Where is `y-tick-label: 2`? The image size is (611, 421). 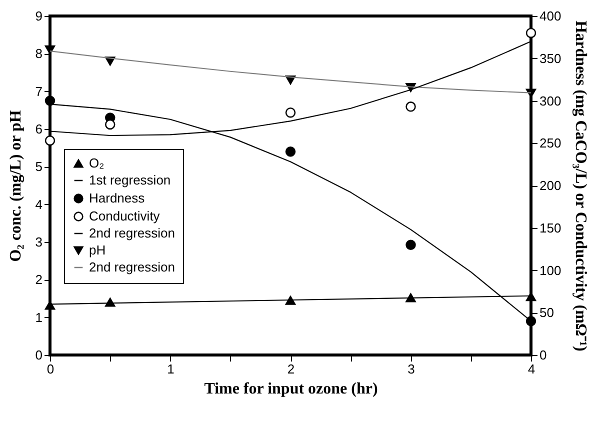 y-tick-label: 2 is located at coordinates (38, 280).